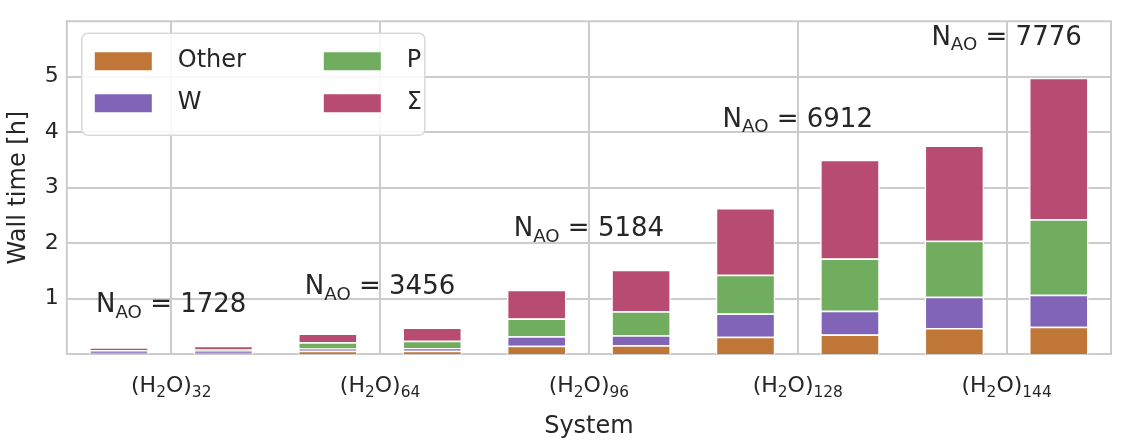 This screenshot has height=440, width=1121. I want to click on legend-label: Other, so click(212, 59).